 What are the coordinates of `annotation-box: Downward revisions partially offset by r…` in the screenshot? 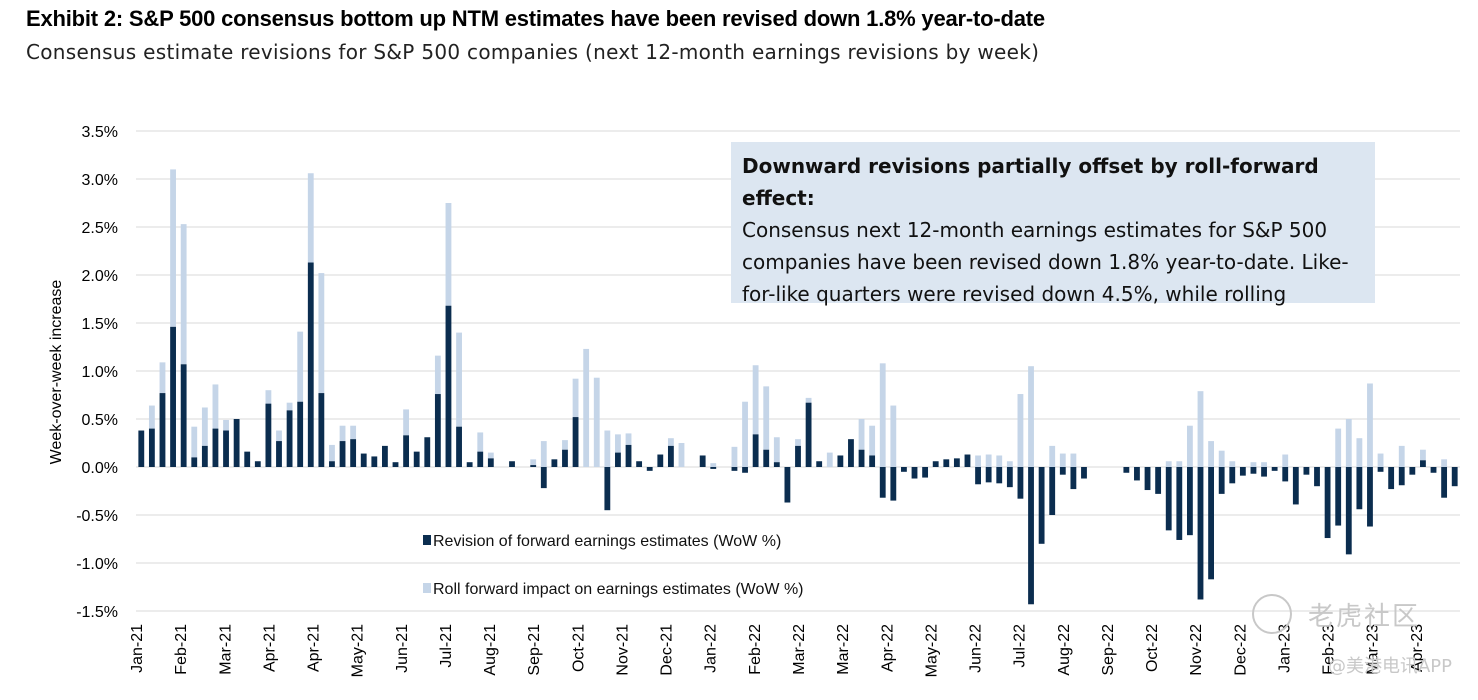 It's located at (1053, 224).